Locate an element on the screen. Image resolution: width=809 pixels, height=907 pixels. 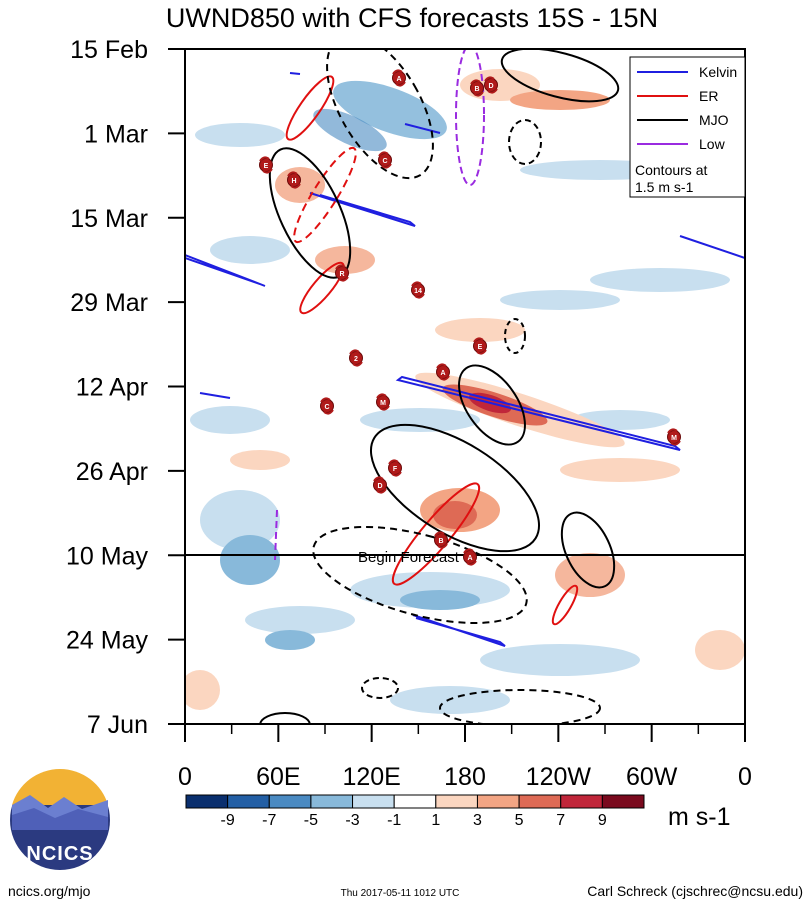
y-tick-label: 29 Mar is located at coordinates (109, 303).